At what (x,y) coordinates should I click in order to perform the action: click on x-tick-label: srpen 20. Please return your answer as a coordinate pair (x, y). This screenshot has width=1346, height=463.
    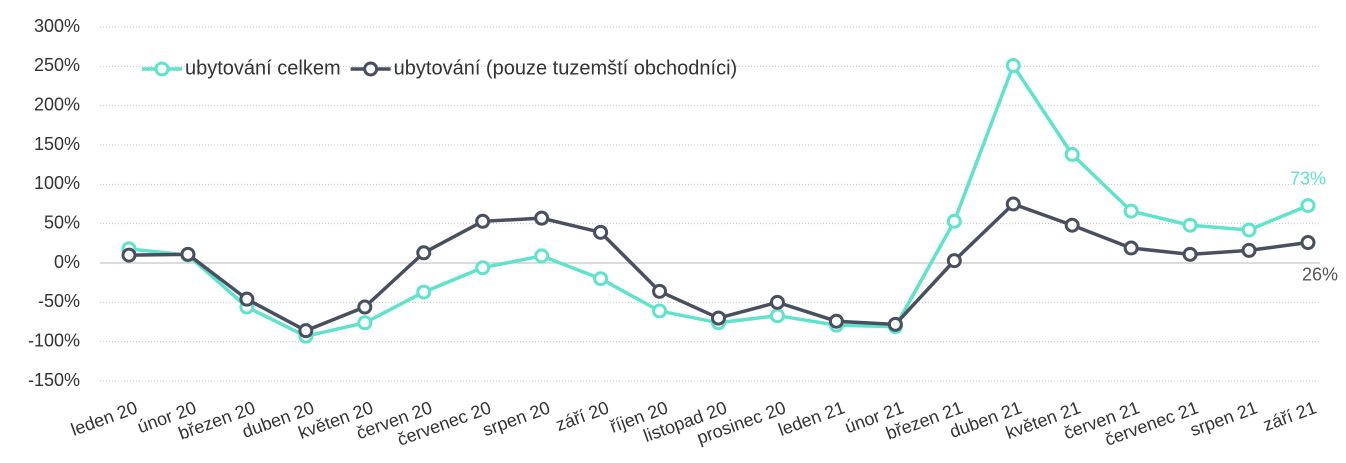
    Looking at the image, I should click on (516, 418).